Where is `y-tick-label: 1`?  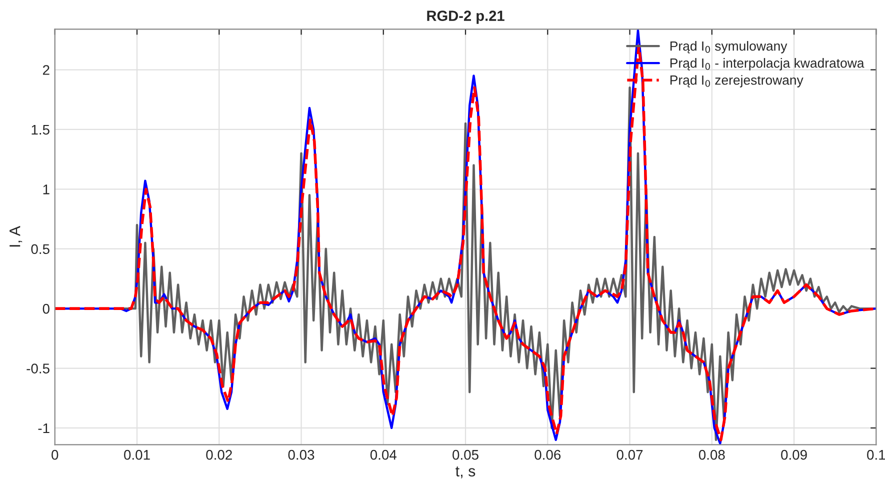 y-tick-label: 1 is located at coordinates (46, 189).